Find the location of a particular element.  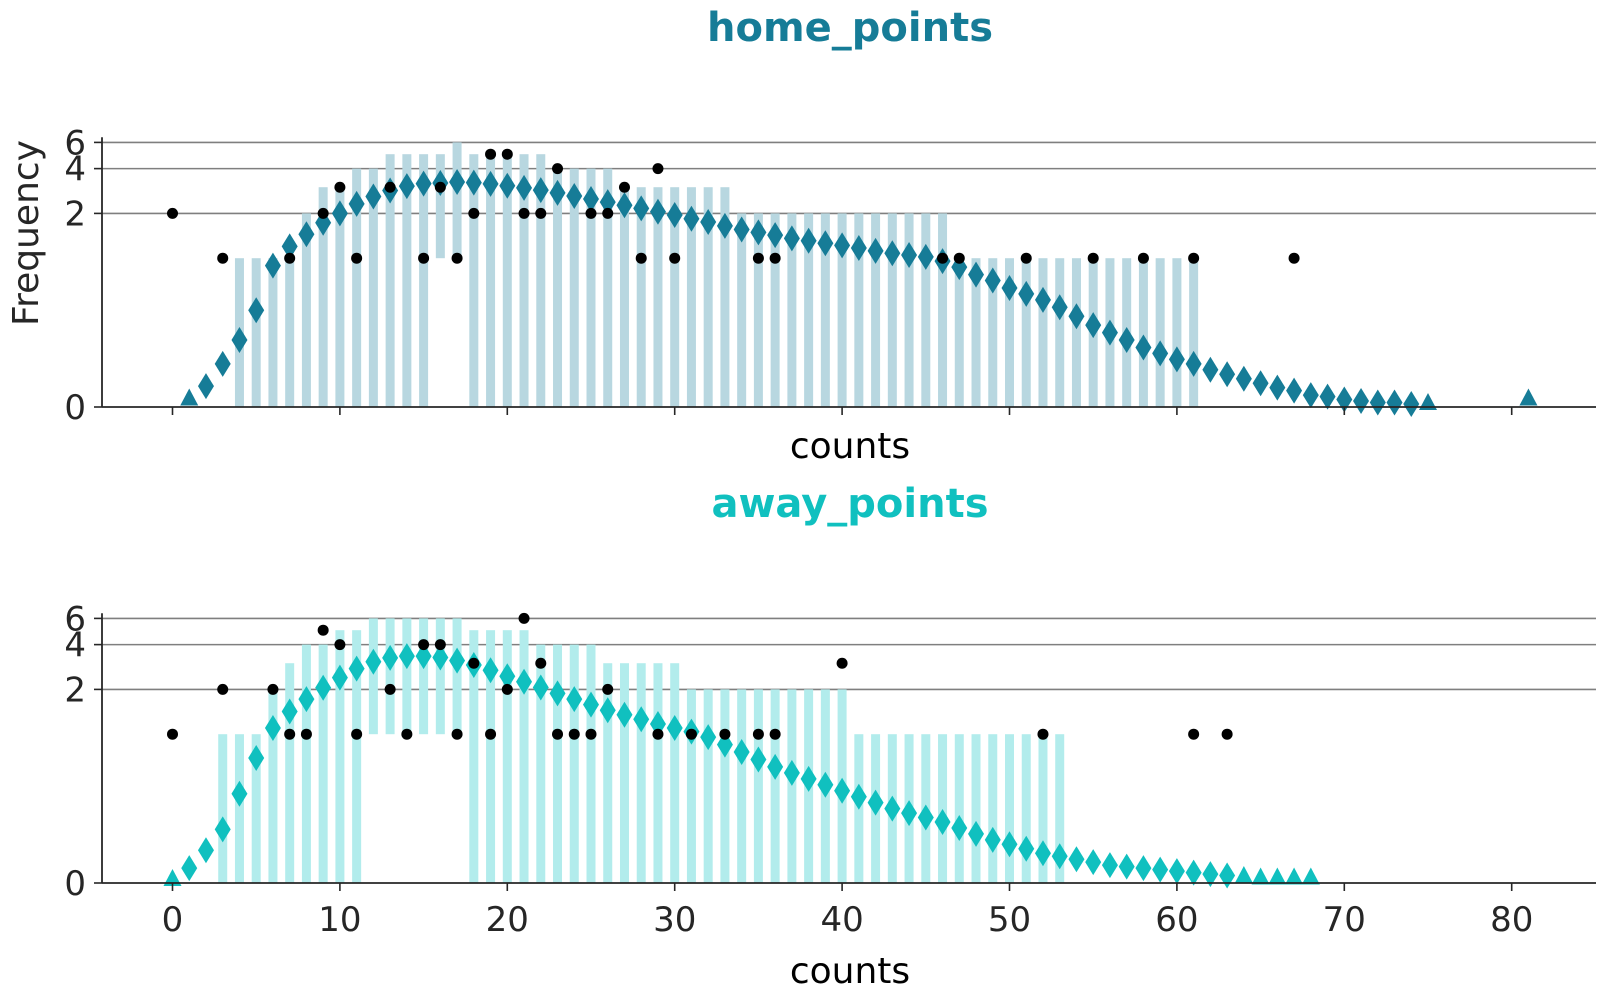

away-points-observed-series is located at coordinates (700, 676).